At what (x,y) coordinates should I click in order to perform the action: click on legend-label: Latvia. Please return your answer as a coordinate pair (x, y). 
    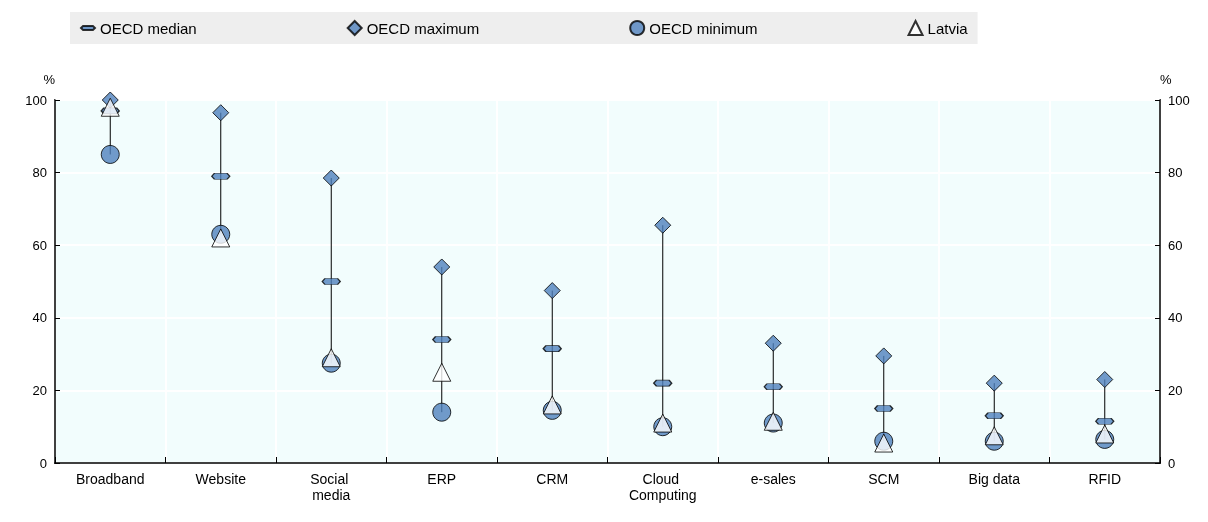
    Looking at the image, I should click on (948, 28).